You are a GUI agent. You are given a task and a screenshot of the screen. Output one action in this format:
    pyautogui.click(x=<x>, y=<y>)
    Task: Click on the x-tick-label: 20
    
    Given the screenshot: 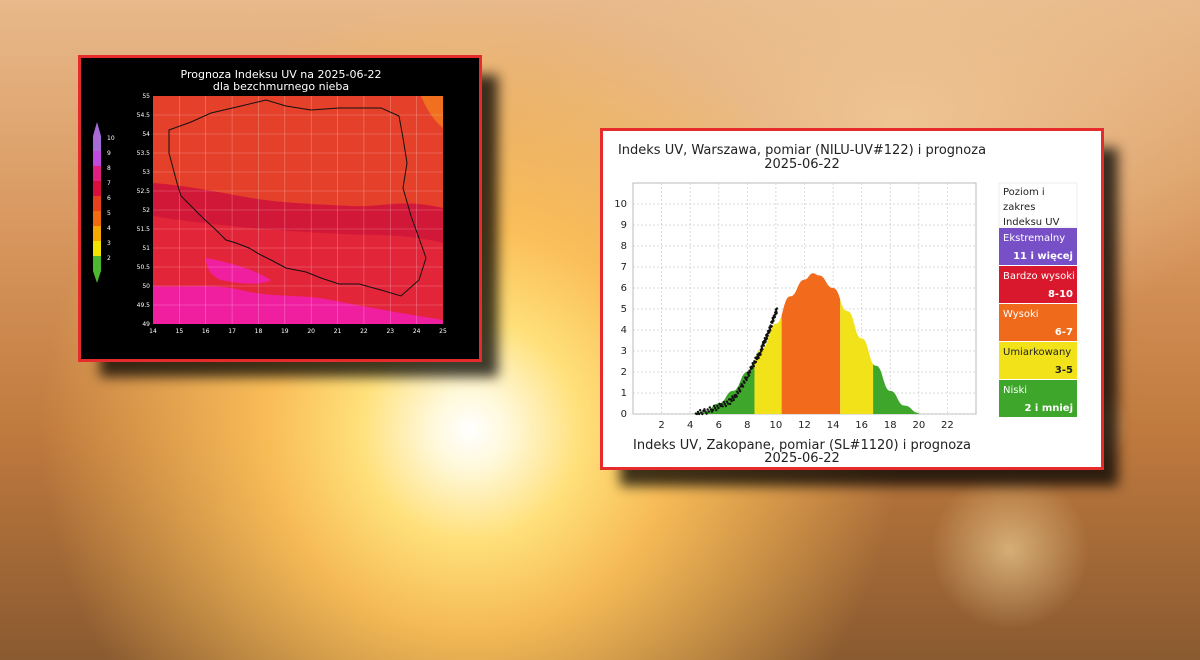 What is the action you would take?
    pyautogui.click(x=918, y=425)
    